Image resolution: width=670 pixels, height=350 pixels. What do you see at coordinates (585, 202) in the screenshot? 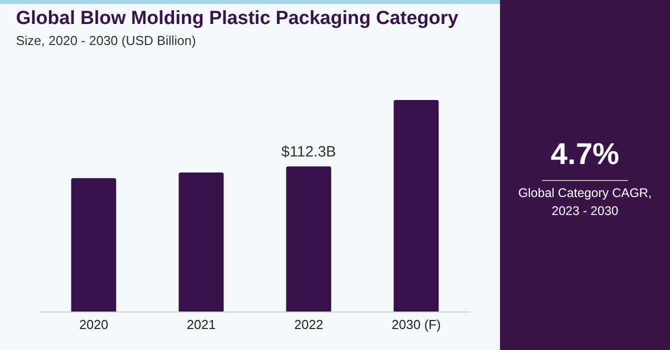
I see `text: Global Category CAGR, 2023 - 2030` at bounding box center [585, 202].